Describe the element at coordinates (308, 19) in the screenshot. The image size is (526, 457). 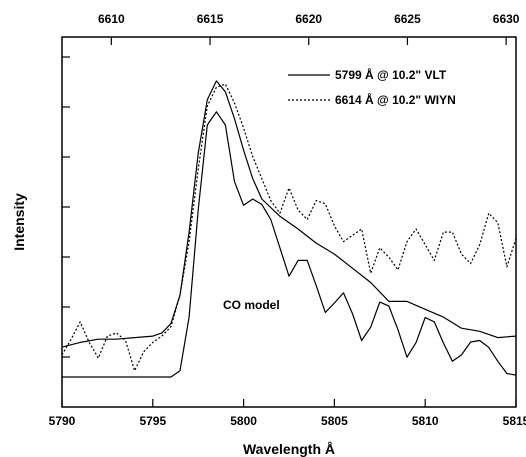
I see `top-x-tick-label: 6620` at that location.